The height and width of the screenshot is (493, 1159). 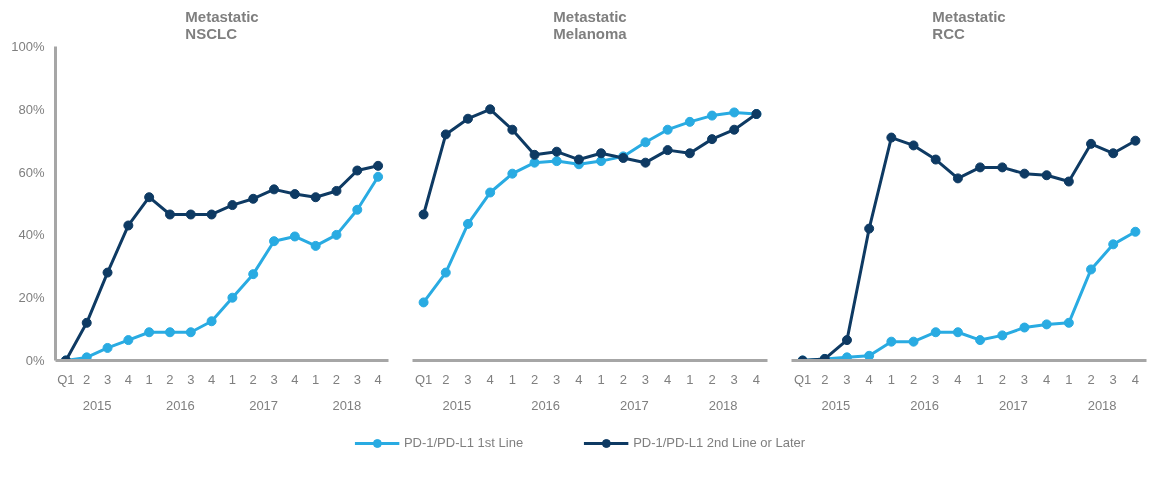 I want to click on y-tick-label: 60%, so click(x=31, y=172).